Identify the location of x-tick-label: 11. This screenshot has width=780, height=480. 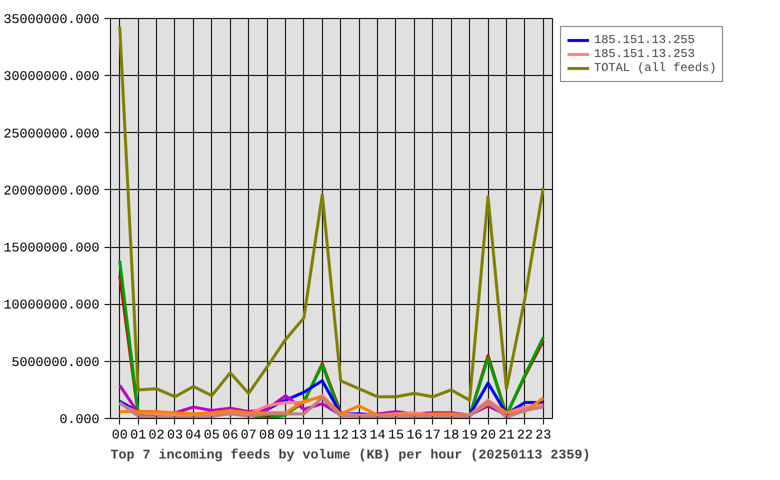
(322, 436).